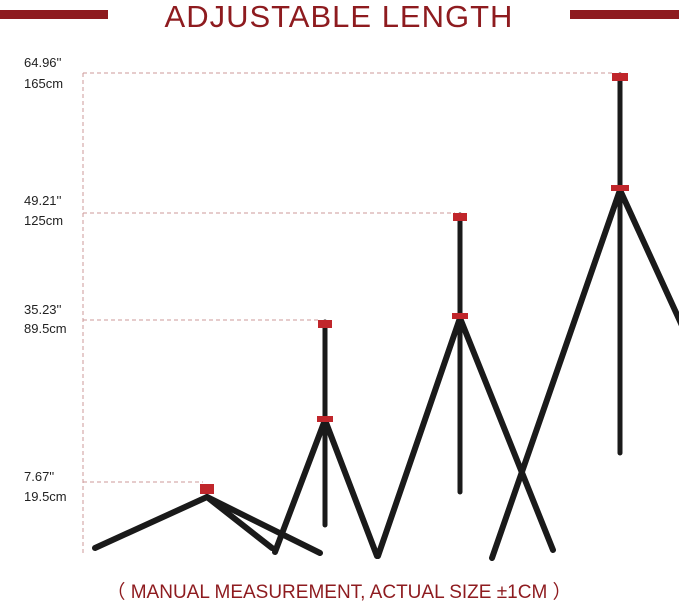 Image resolution: width=679 pixels, height=606 pixels. I want to click on title: ADJUSTABLE LENGTH, so click(339, 17).